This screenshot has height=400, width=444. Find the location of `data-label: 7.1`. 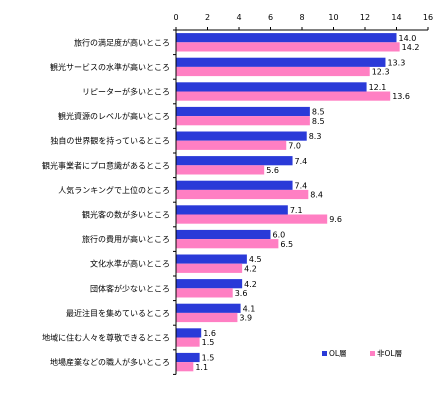

data-label: 7.1 is located at coordinates (296, 210).